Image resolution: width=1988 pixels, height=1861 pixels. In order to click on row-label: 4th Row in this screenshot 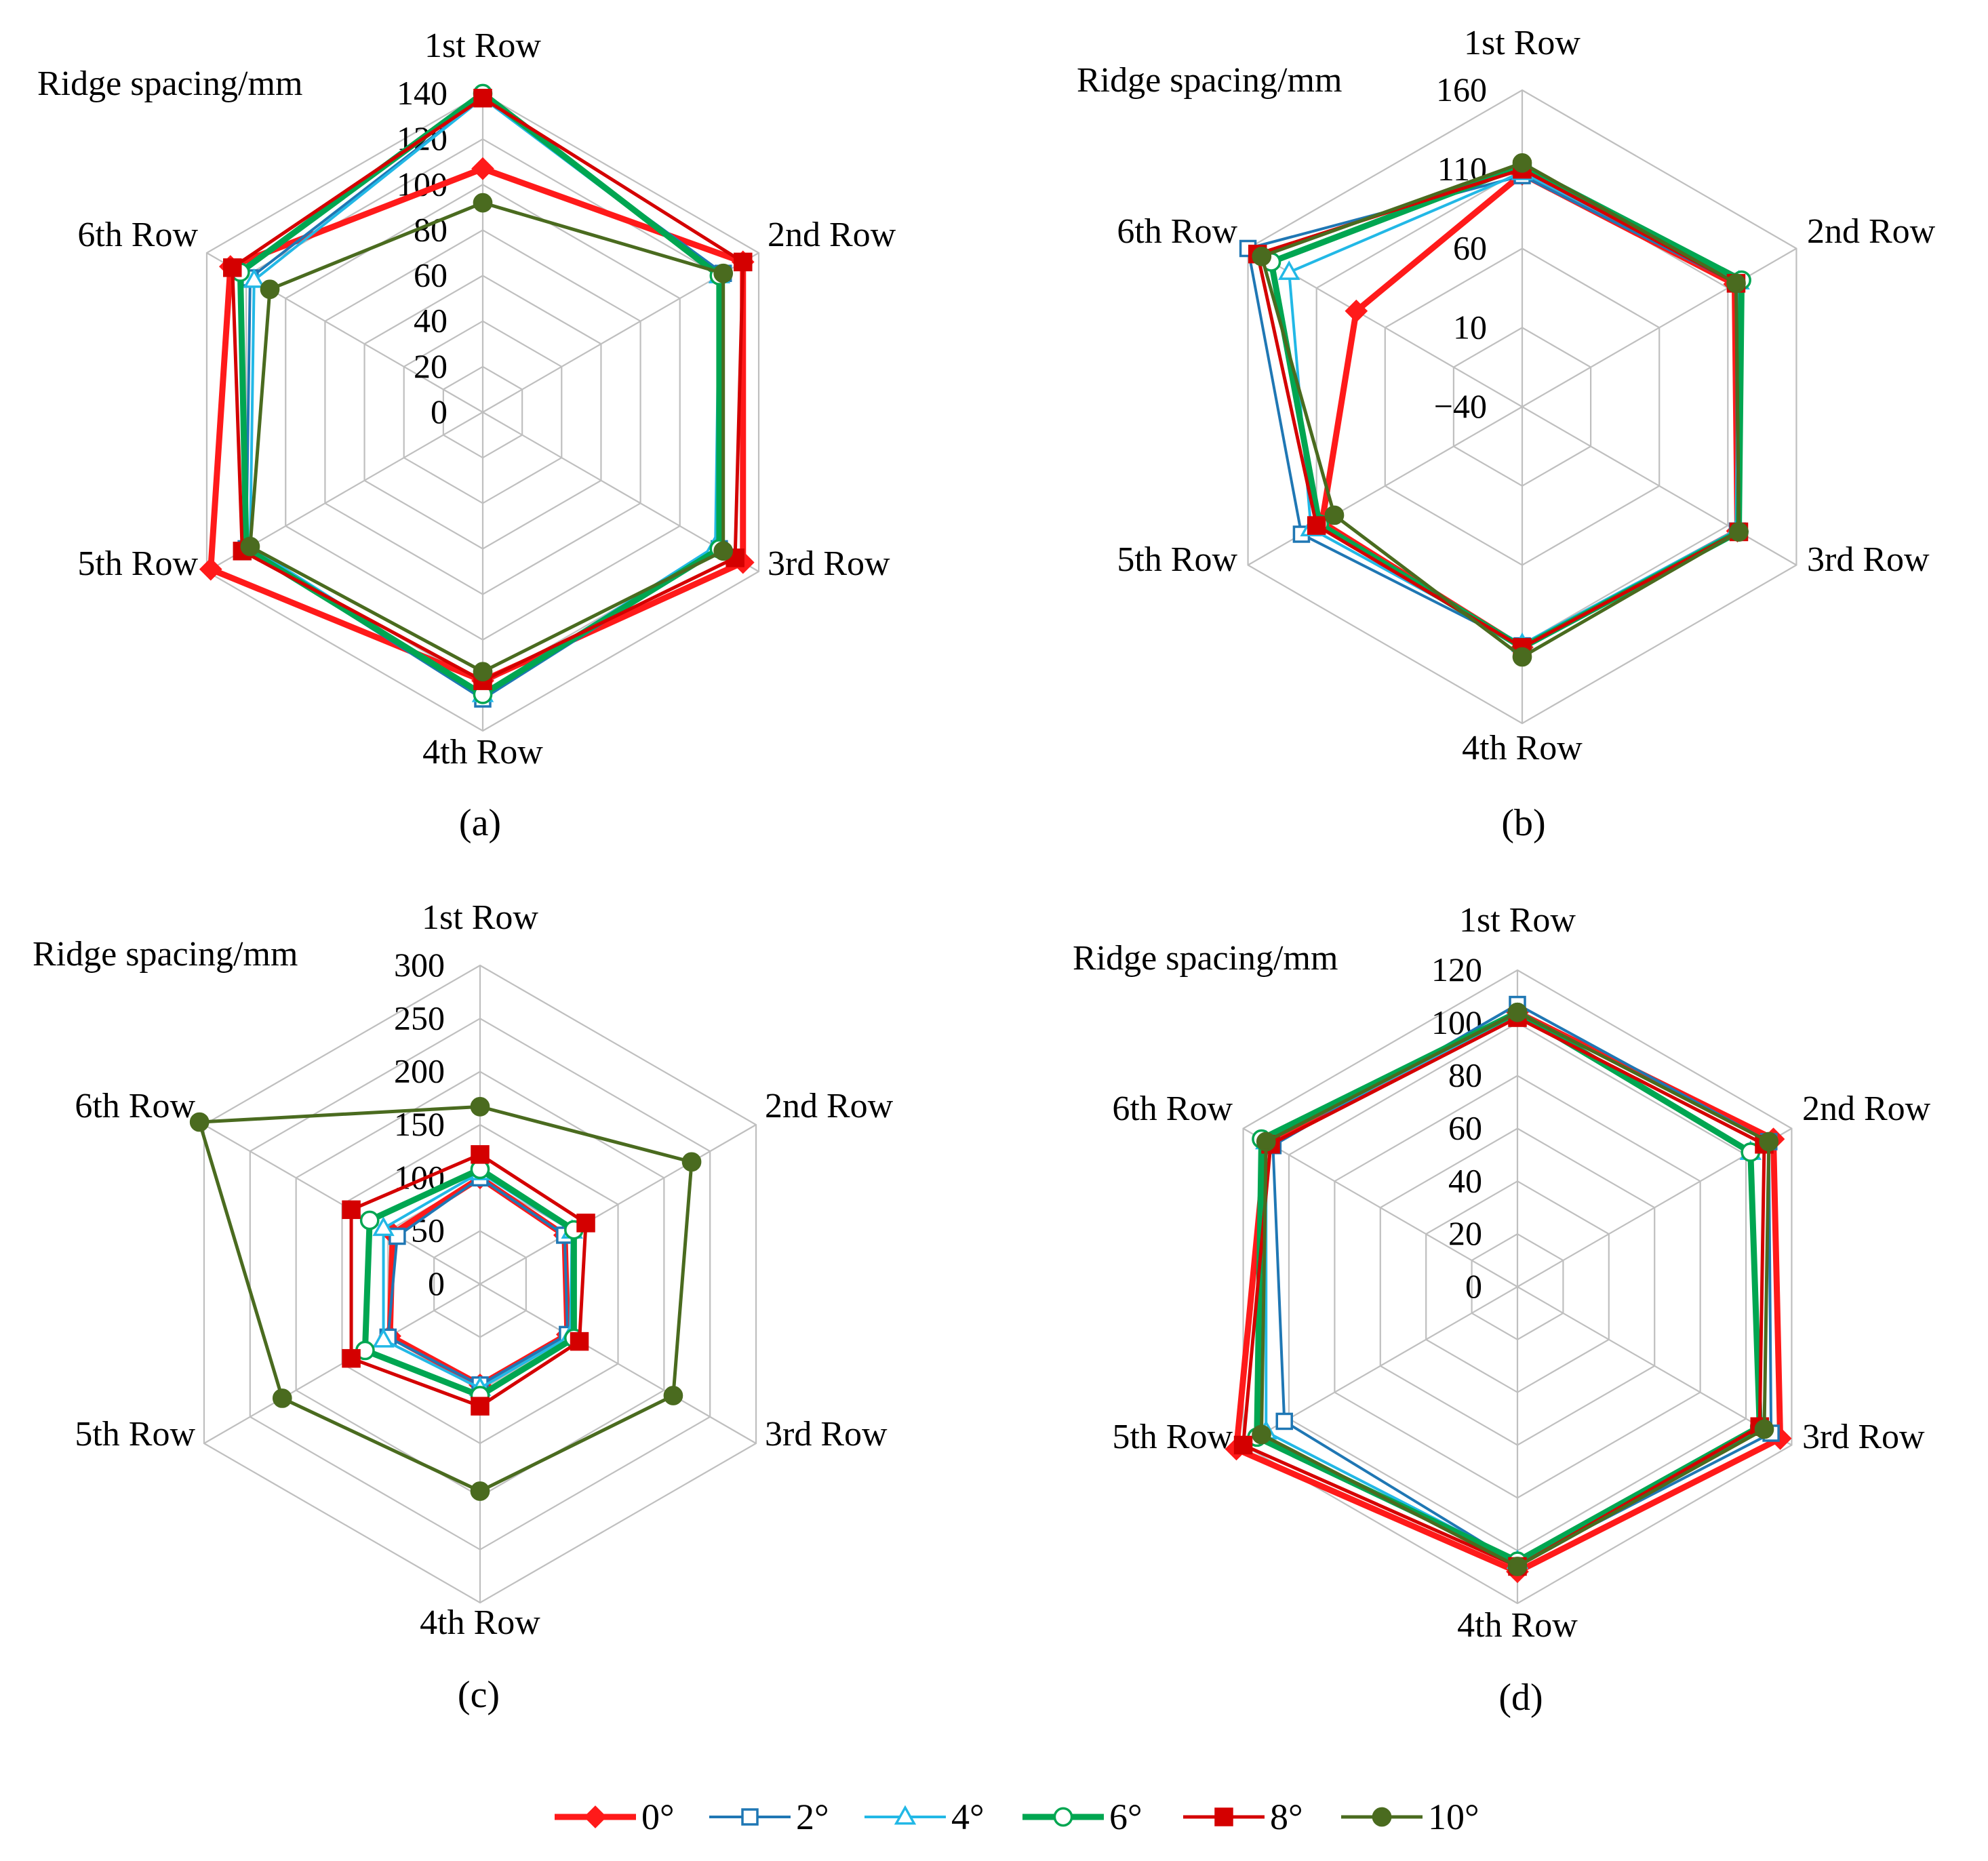, I will do `click(1518, 1625)`.